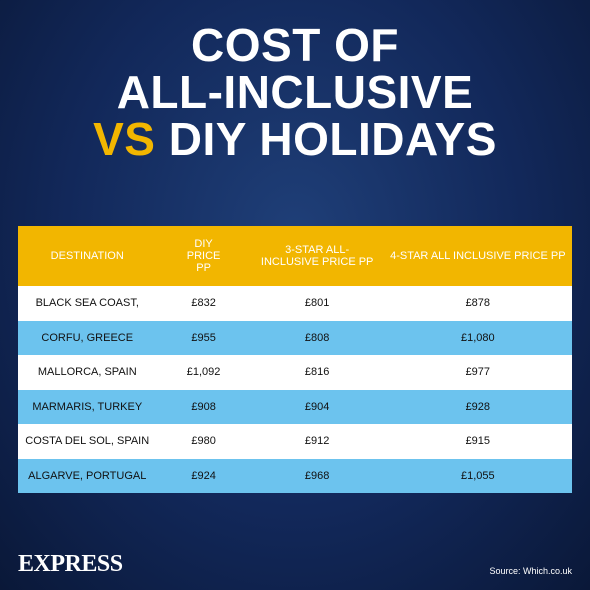 The image size is (590, 590). I want to click on destination-cell: ALGARVE, PORTUGAL, so click(87, 475).